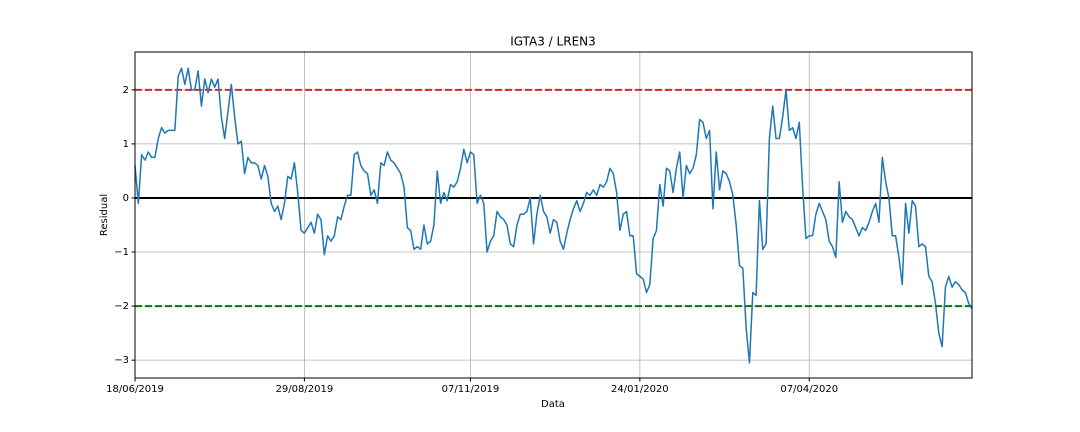 This screenshot has width=1080, height=432. Describe the element at coordinates (305, 389) in the screenshot. I see `x-tick-label: 29/08/2019` at that location.